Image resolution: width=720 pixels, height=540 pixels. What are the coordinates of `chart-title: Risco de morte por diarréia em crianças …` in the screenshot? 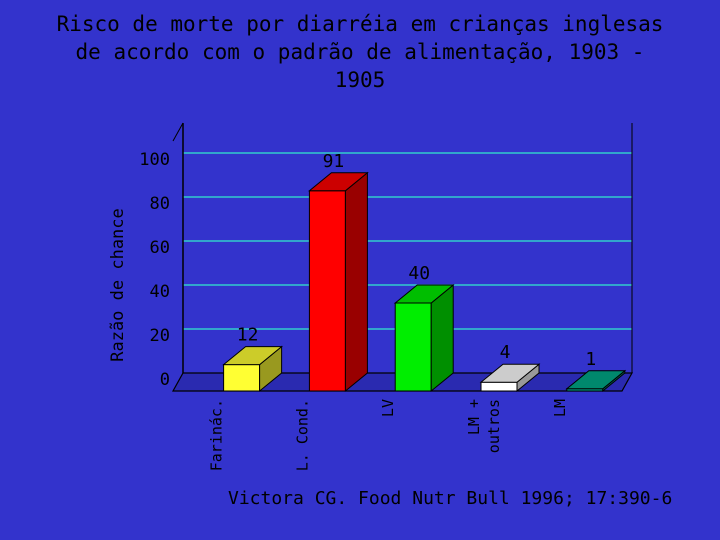 It's located at (360, 52).